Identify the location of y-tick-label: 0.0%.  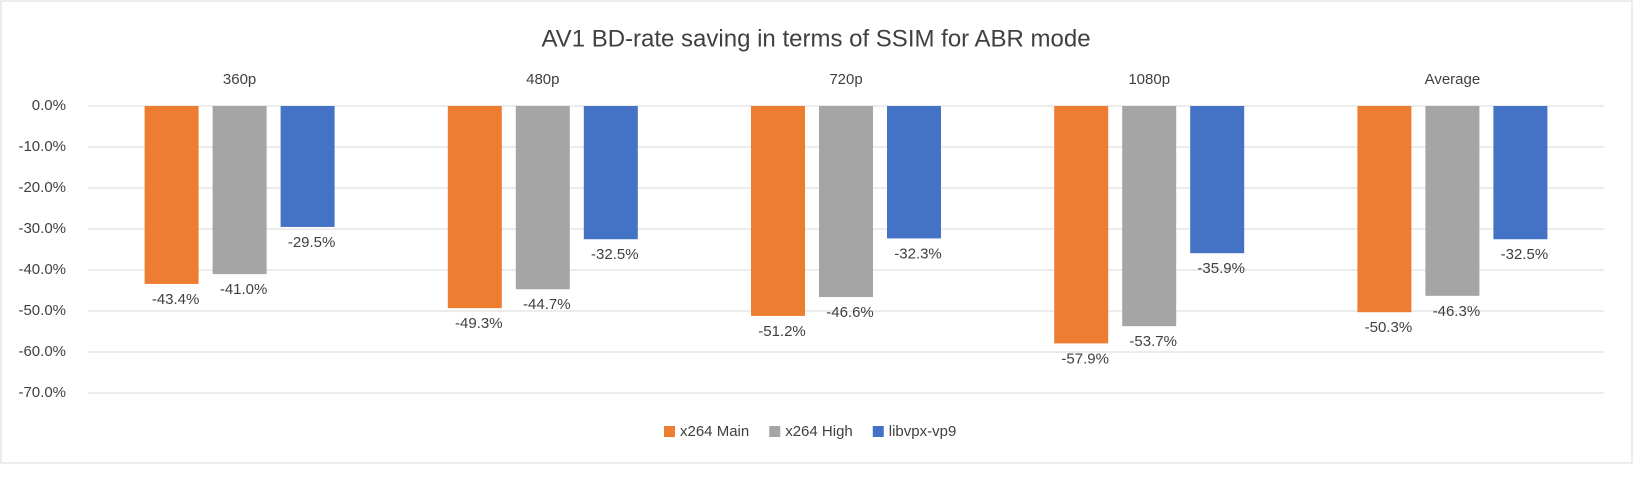
(49, 105).